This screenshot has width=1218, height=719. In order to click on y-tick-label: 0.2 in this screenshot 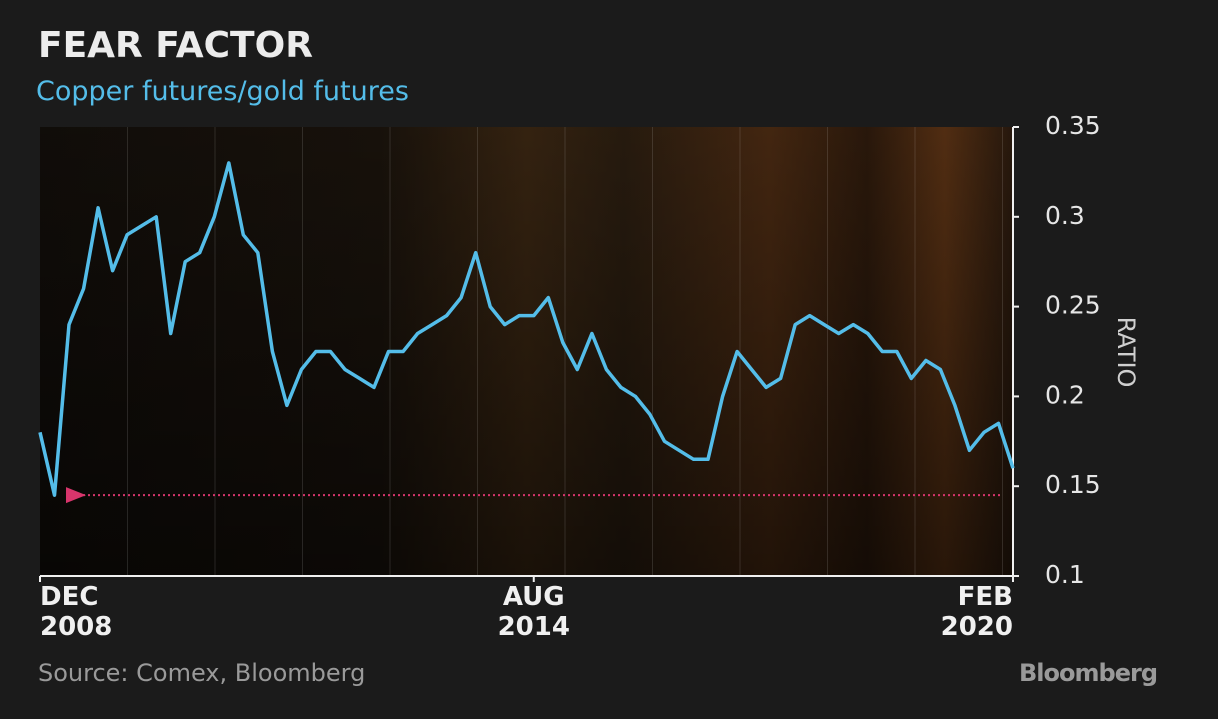, I will do `click(1065, 394)`.